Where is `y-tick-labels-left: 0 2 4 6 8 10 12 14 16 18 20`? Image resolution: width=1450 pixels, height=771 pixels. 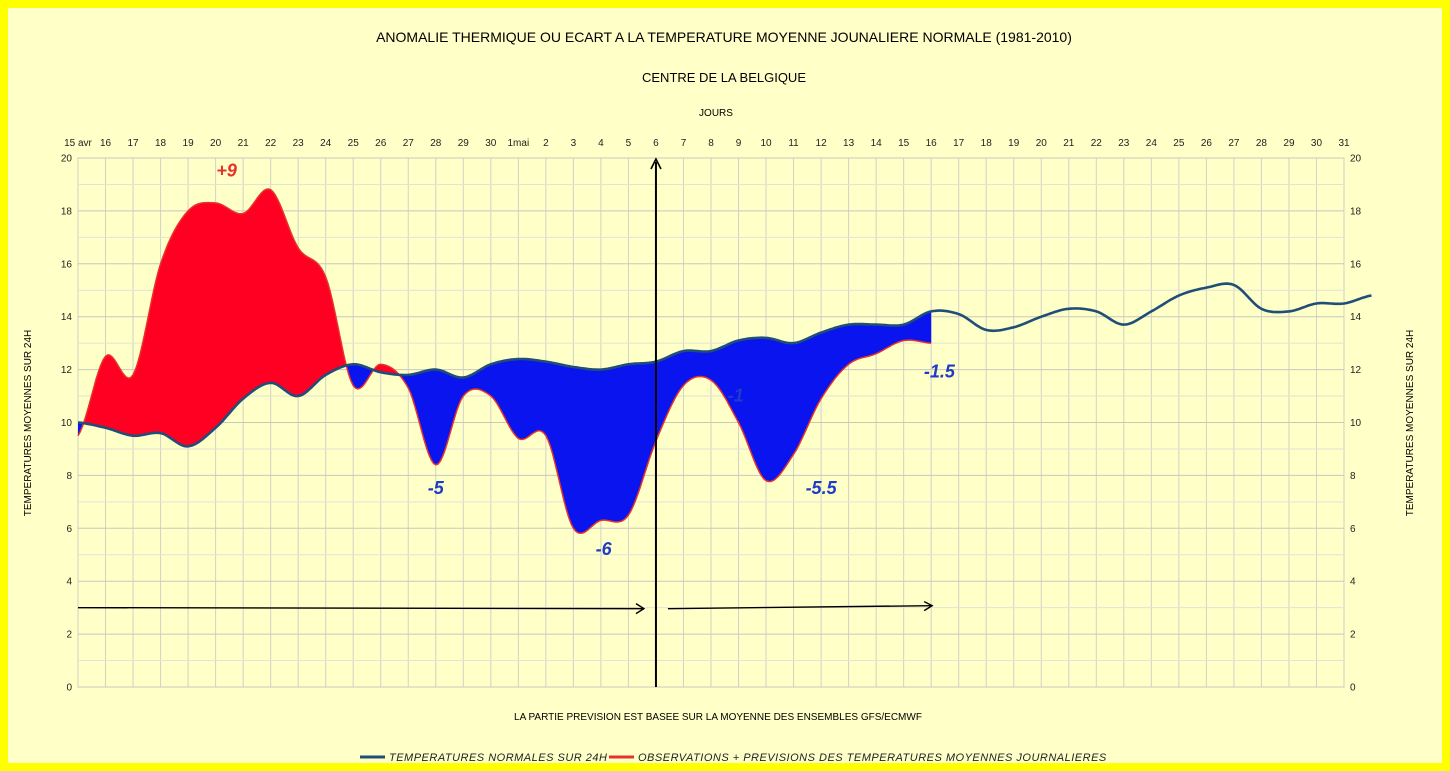 y-tick-labels-left: 0 2 4 6 8 10 12 14 16 18 20 is located at coordinates (67, 424).